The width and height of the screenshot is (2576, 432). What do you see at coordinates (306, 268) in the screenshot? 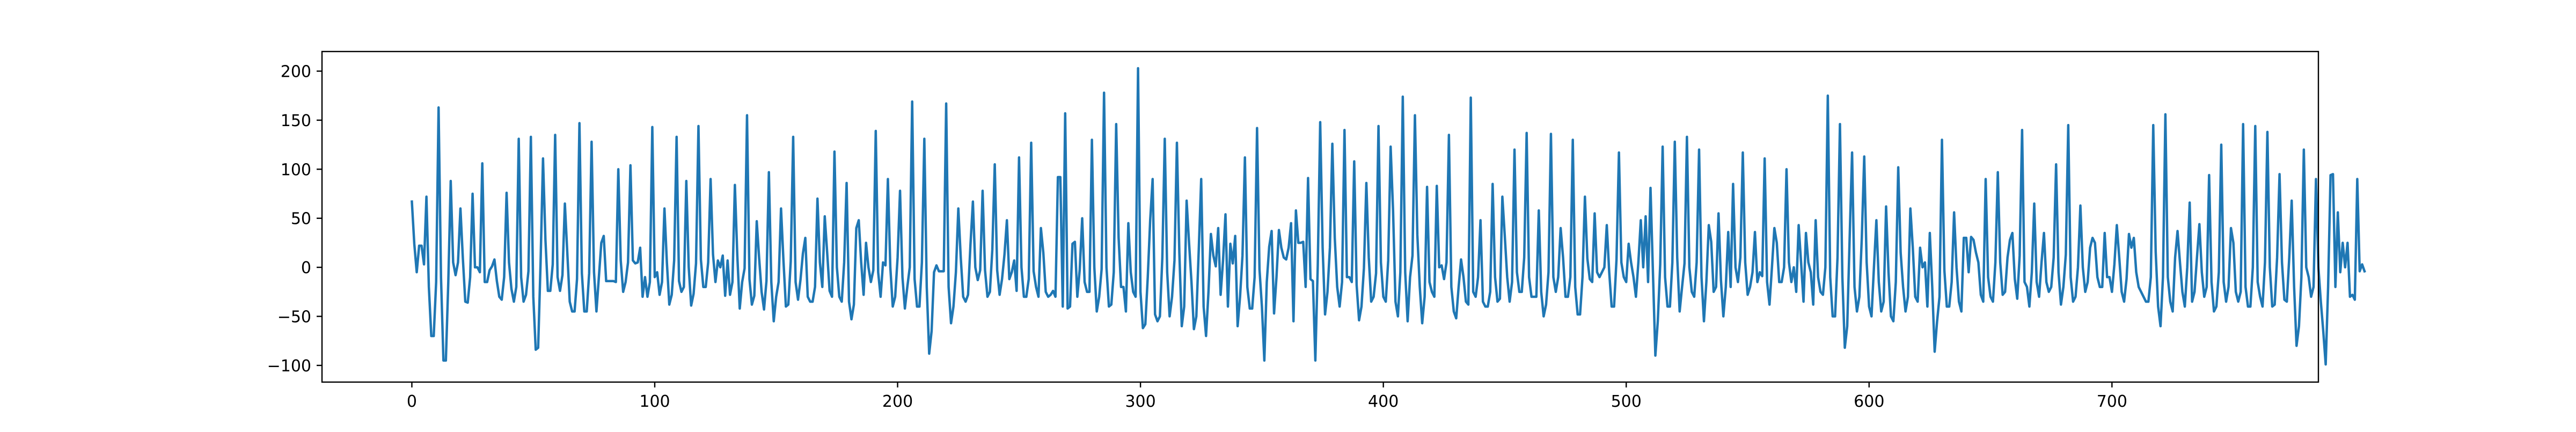
I see `y-tick-label: 0` at bounding box center [306, 268].